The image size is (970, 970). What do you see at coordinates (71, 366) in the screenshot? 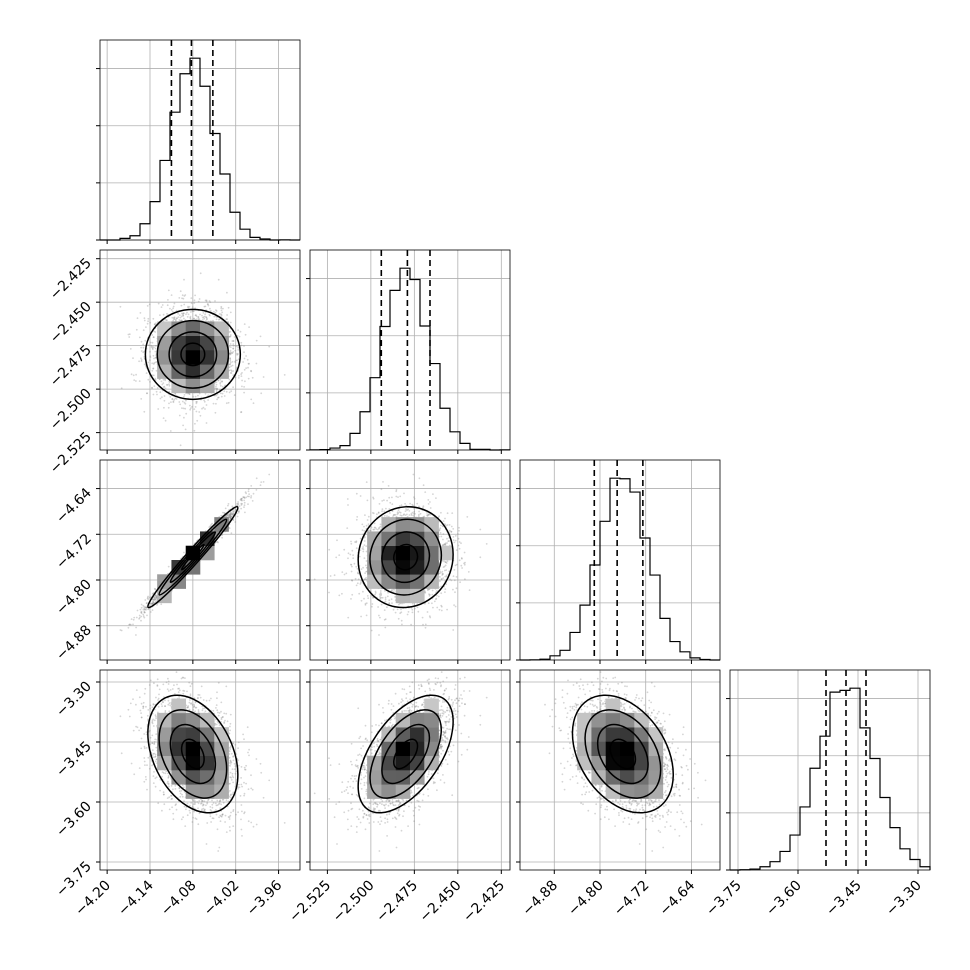
I see `y-tick-label: −2.475` at bounding box center [71, 366].